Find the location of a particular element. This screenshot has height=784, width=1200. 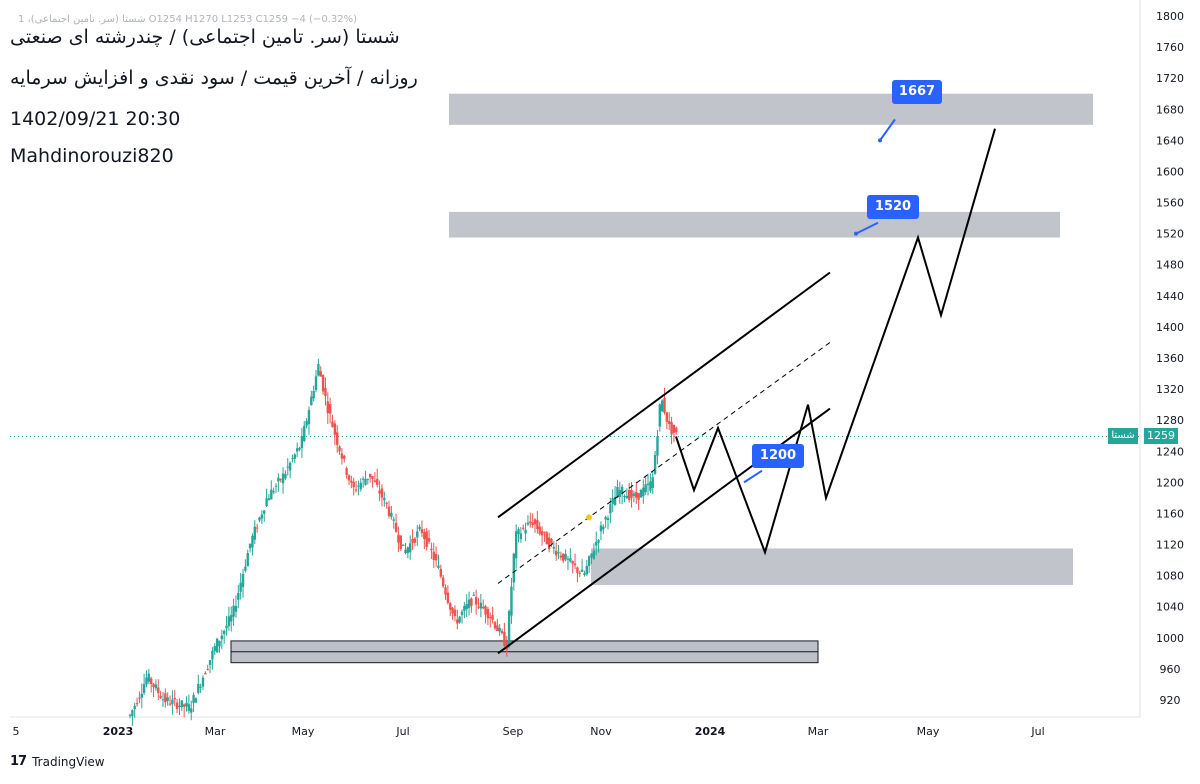

chart-datetime: 1402/09/21 20:30 is located at coordinates (95, 119).